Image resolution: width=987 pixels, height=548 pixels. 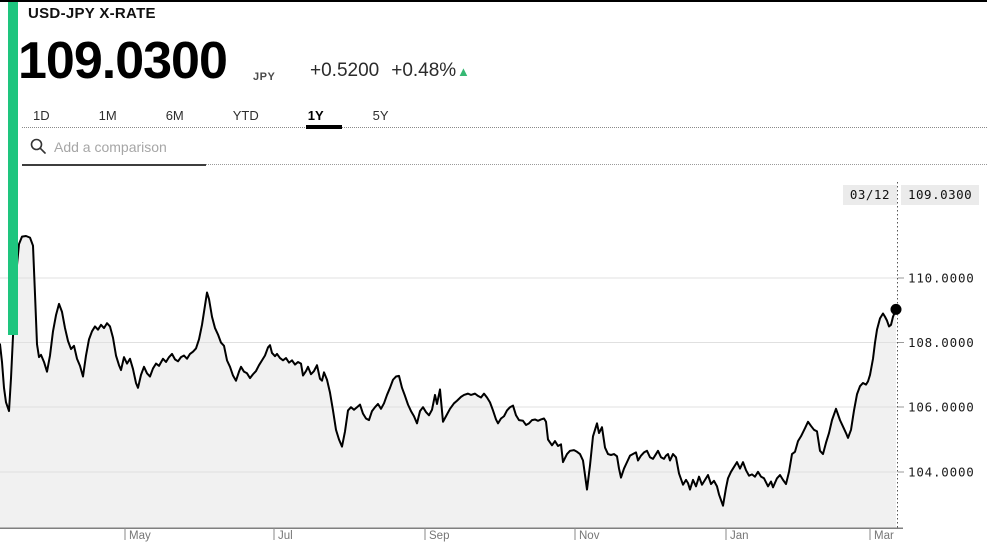 I want to click on tab-6m: 6M, so click(x=175, y=114).